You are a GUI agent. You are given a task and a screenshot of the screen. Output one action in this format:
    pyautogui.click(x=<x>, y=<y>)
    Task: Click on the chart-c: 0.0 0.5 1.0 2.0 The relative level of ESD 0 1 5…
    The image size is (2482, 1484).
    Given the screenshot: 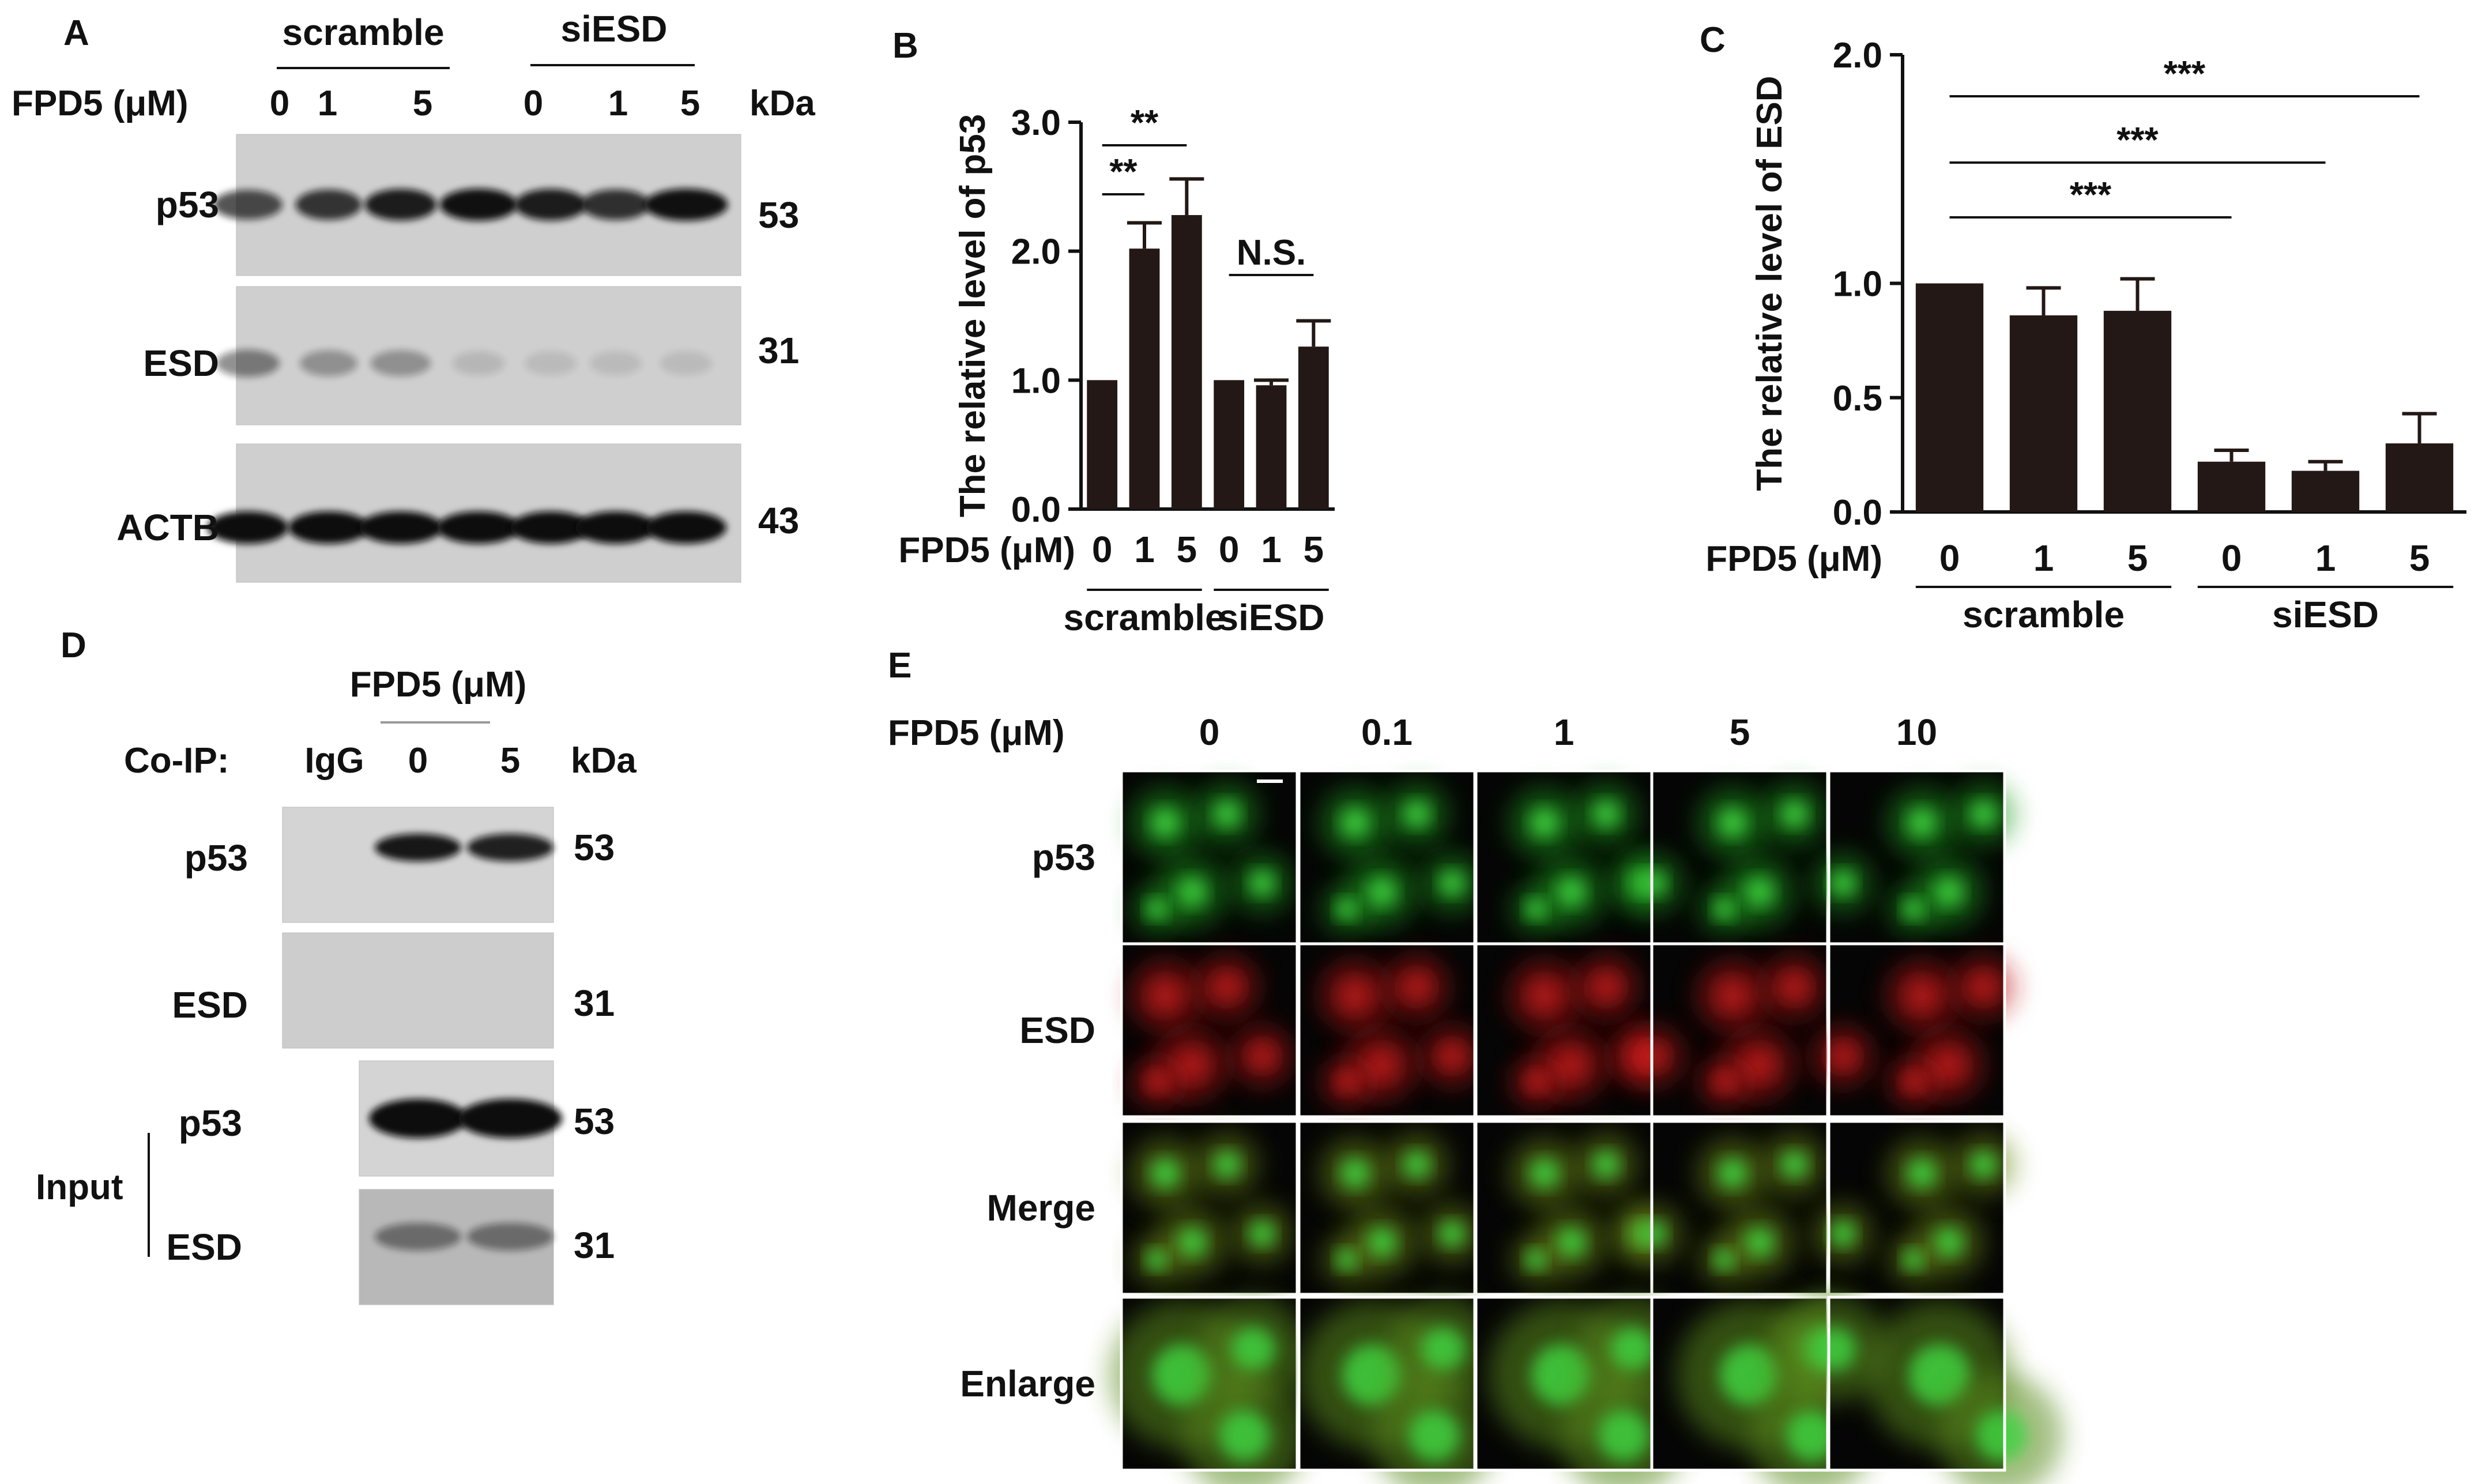 What is the action you would take?
    pyautogui.click(x=2085, y=335)
    